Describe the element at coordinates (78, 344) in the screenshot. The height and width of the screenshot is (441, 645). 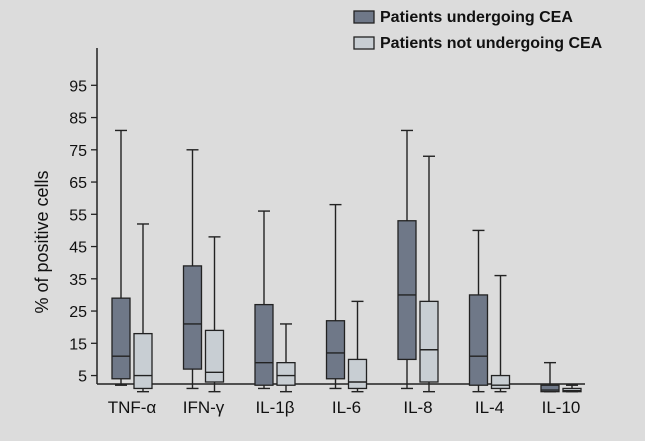
I see `y-tick-label: 15` at that location.